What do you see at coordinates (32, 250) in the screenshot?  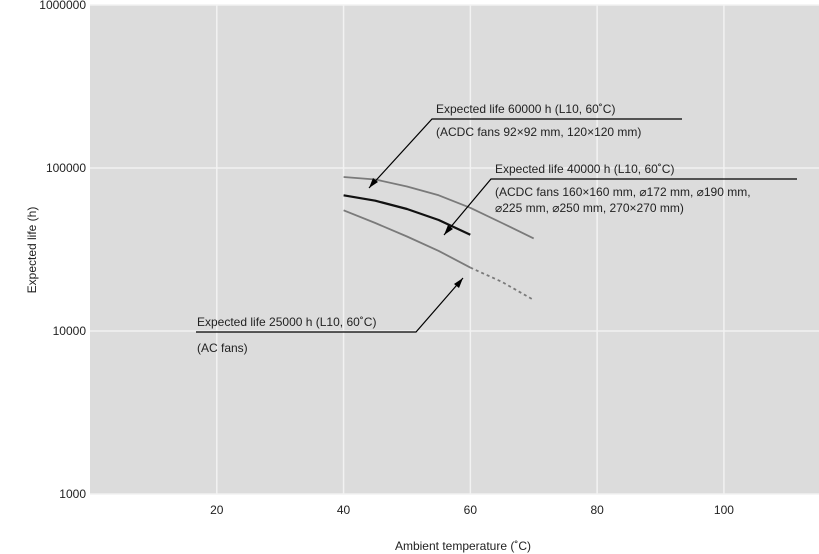 I see `y-axis-title: Expected life (h)` at bounding box center [32, 250].